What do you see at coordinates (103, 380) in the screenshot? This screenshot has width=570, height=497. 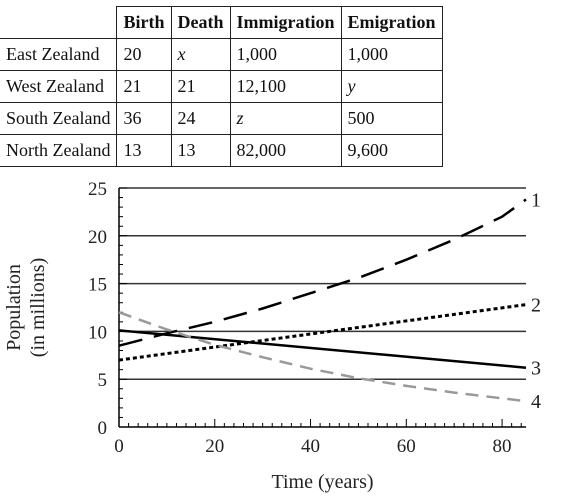 I see `y-tick-label: 5` at bounding box center [103, 380].